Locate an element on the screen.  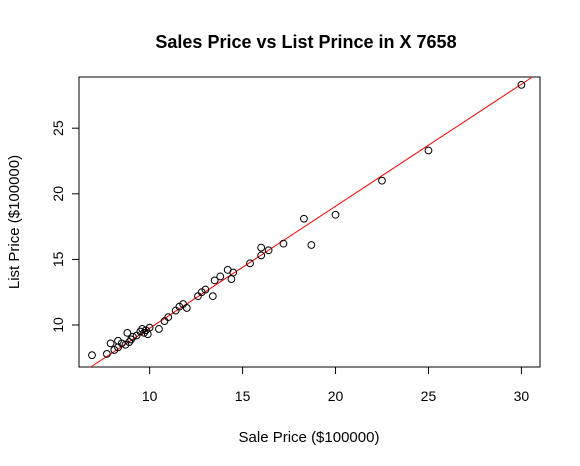
y-tick-label: 20 is located at coordinates (58, 194).